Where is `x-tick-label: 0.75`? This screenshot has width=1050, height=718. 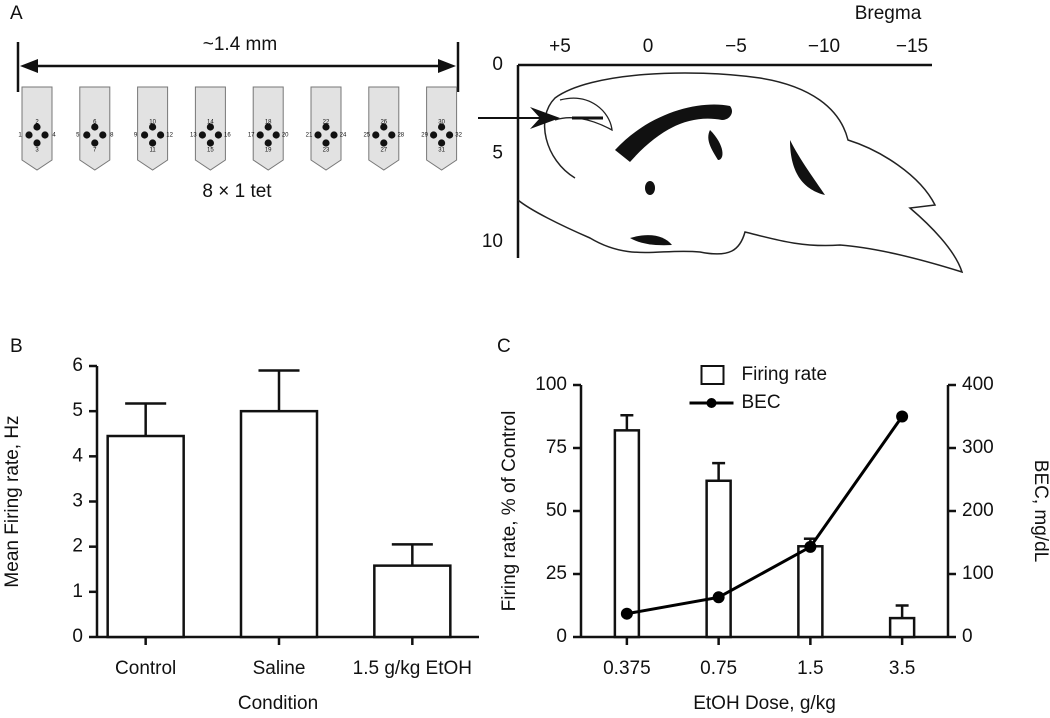 x-tick-label: 0.75 is located at coordinates (718, 668).